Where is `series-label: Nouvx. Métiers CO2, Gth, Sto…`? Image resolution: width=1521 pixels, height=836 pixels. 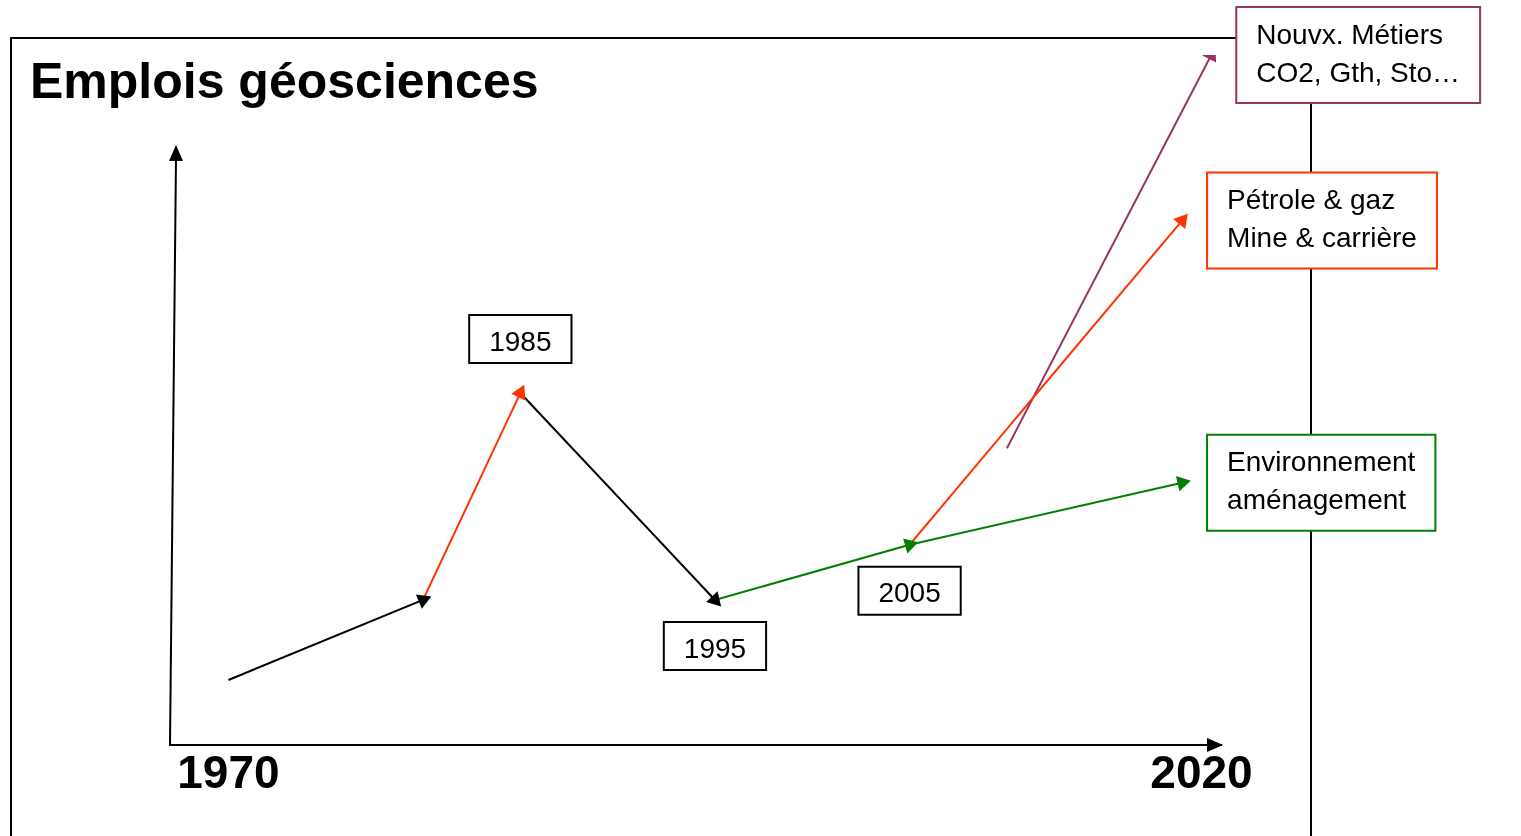
series-label: Nouvx. Métiers CO2, Gth, Sto… is located at coordinates (1358, 53).